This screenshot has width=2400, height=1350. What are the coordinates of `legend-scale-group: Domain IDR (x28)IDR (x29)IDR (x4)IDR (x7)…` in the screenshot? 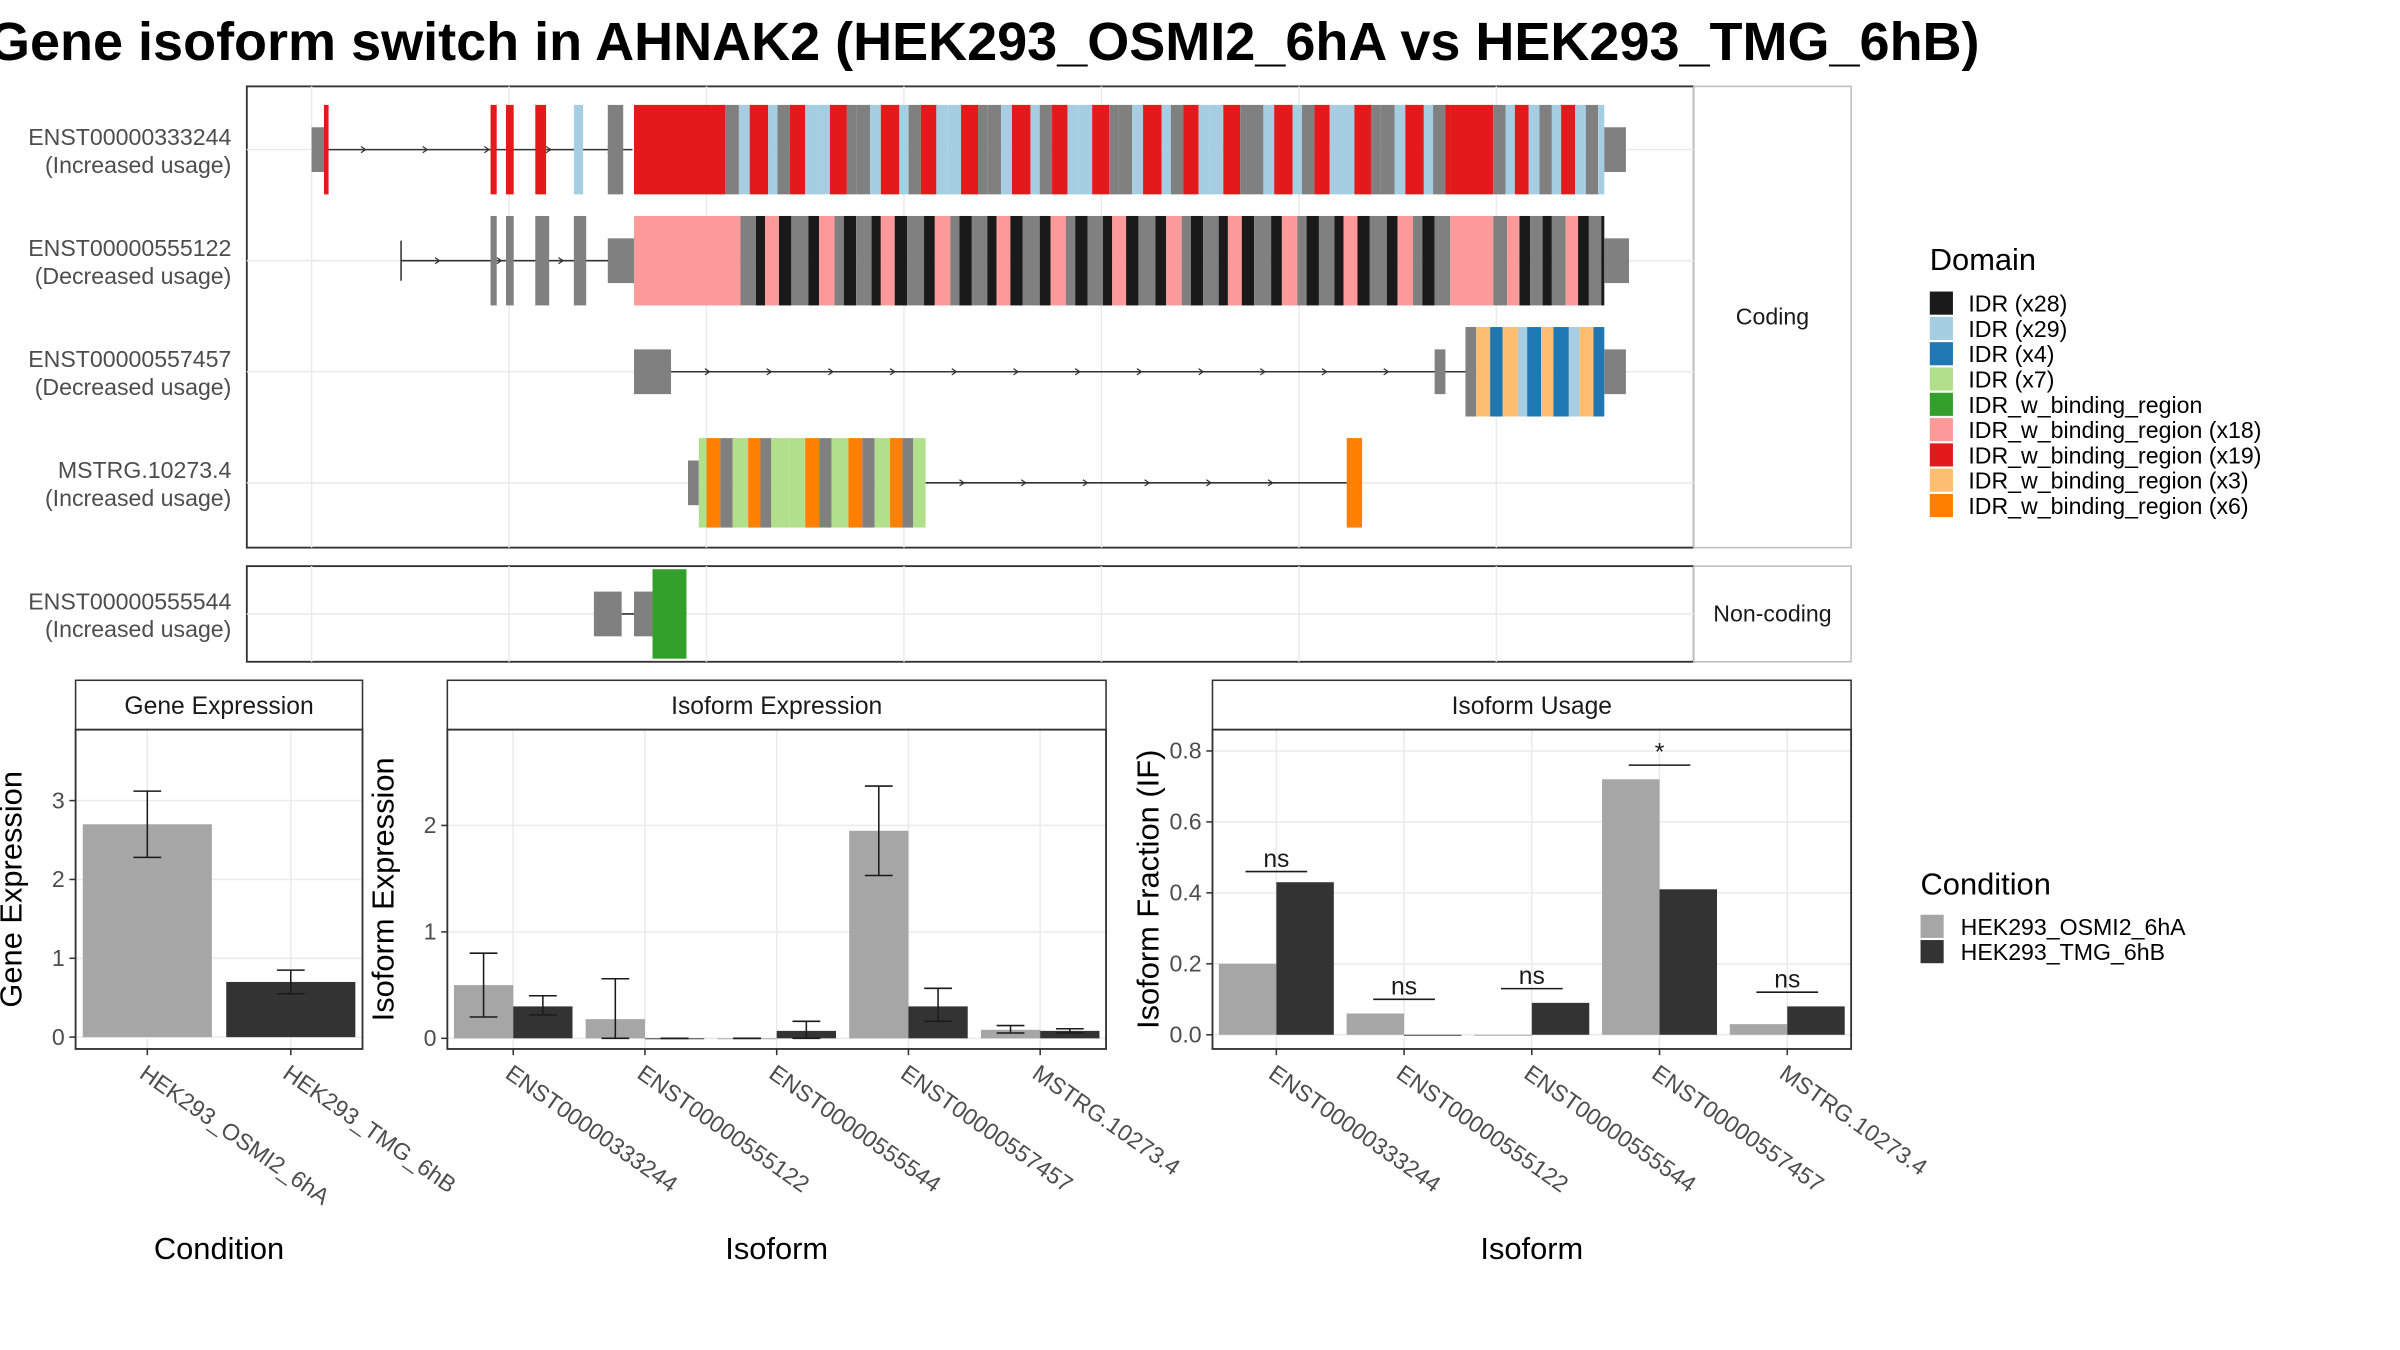 It's located at (2090, 603).